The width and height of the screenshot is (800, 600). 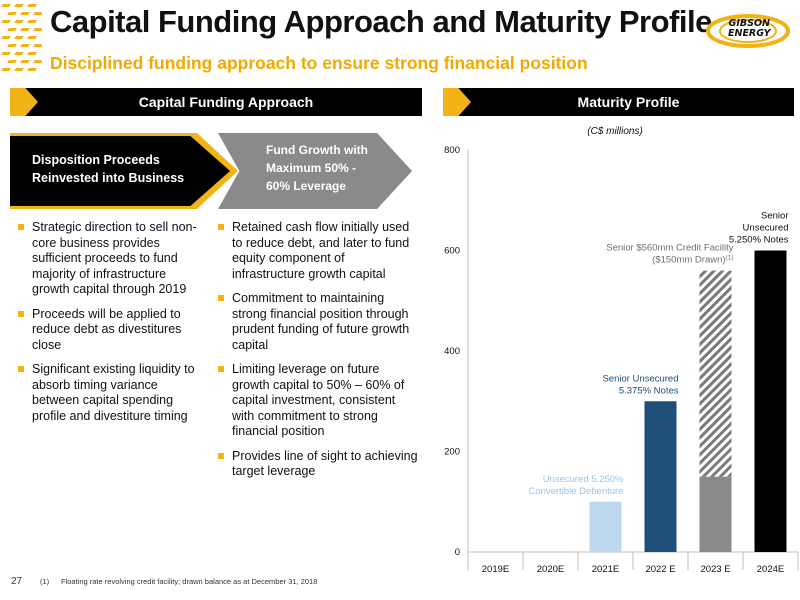 What do you see at coordinates (17, 581) in the screenshot?
I see `page-number: 27` at bounding box center [17, 581].